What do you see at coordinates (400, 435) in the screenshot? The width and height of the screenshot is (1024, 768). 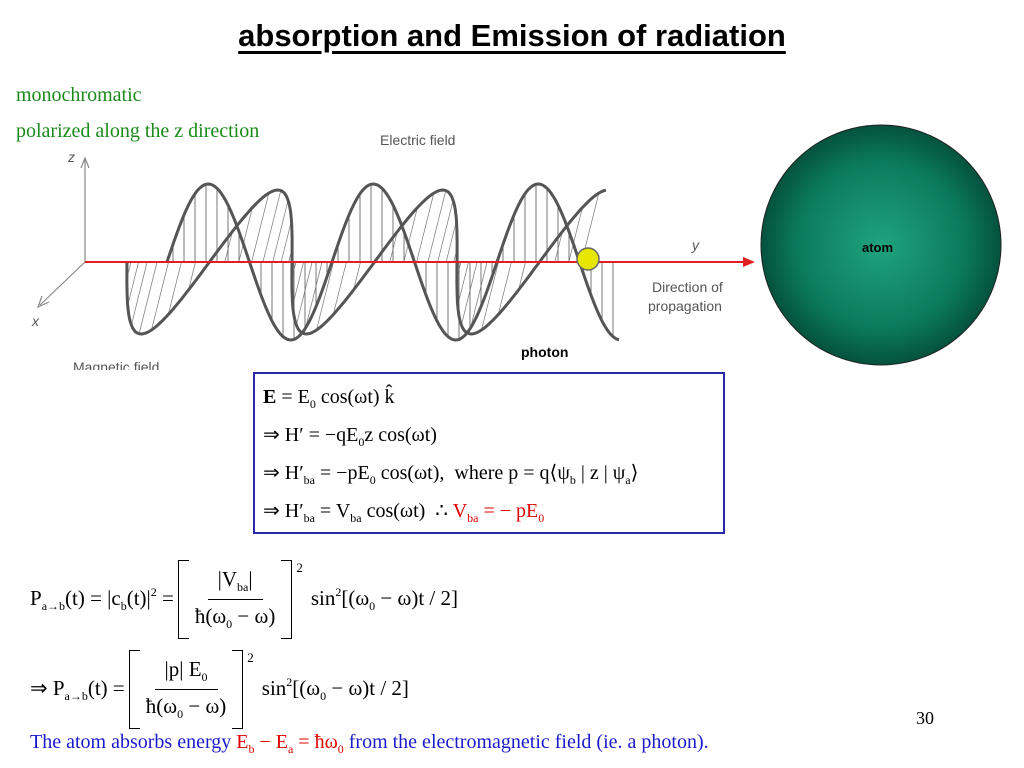 I see `equation-text: z cos(ωt)` at bounding box center [400, 435].